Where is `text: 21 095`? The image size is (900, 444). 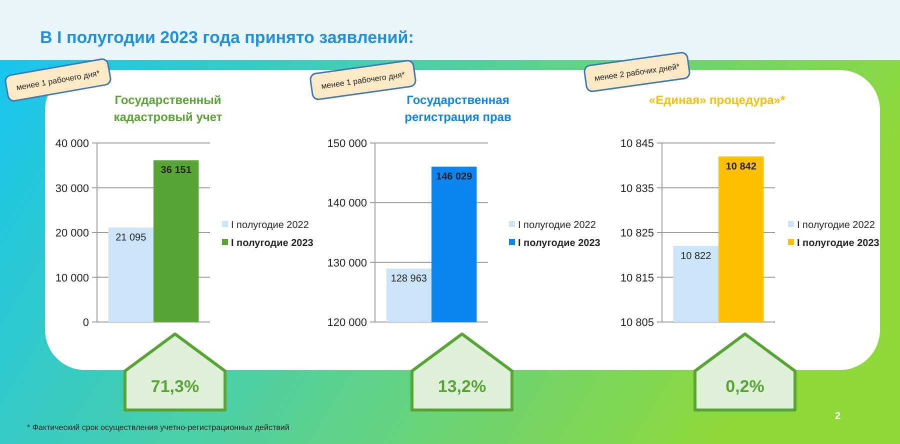 text: 21 095 is located at coordinates (131, 238).